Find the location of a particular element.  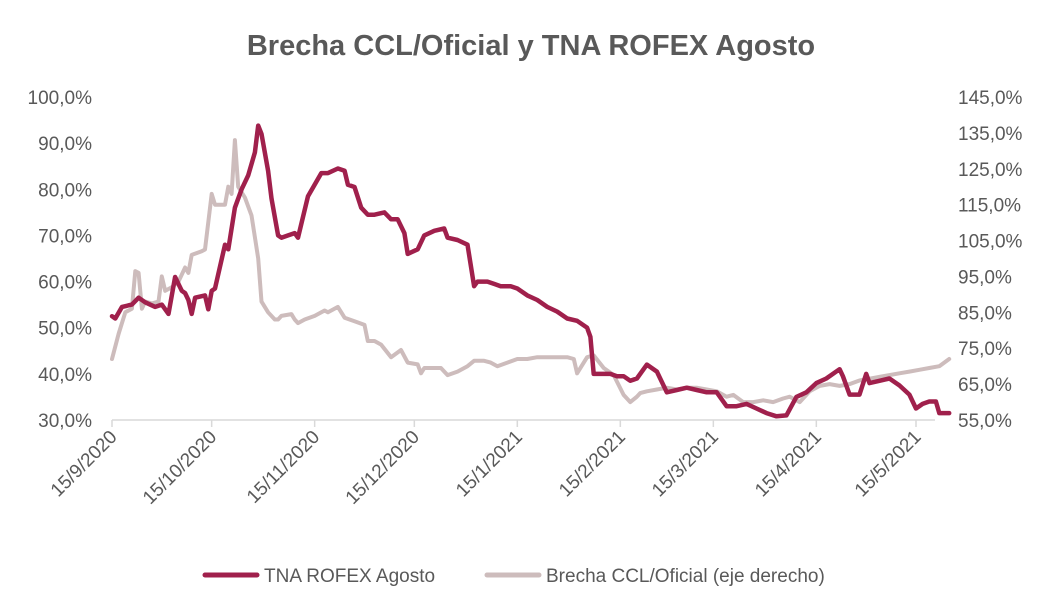

left-tick-label: 50,0% is located at coordinates (65, 329).